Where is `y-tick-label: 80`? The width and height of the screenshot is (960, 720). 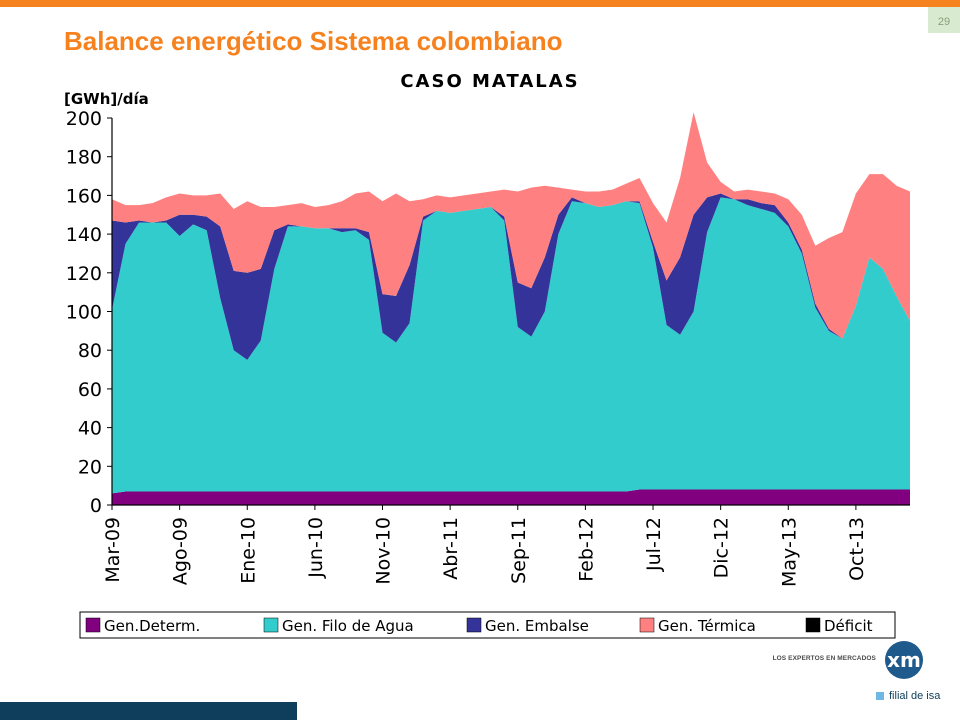 y-tick-label: 80 is located at coordinates (90, 351).